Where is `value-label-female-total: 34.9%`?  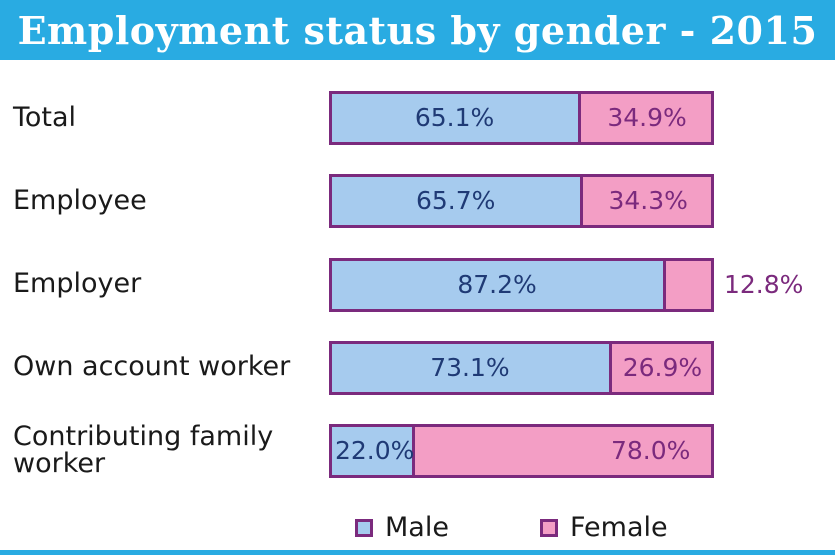 value-label-female-total: 34.9% is located at coordinates (647, 117).